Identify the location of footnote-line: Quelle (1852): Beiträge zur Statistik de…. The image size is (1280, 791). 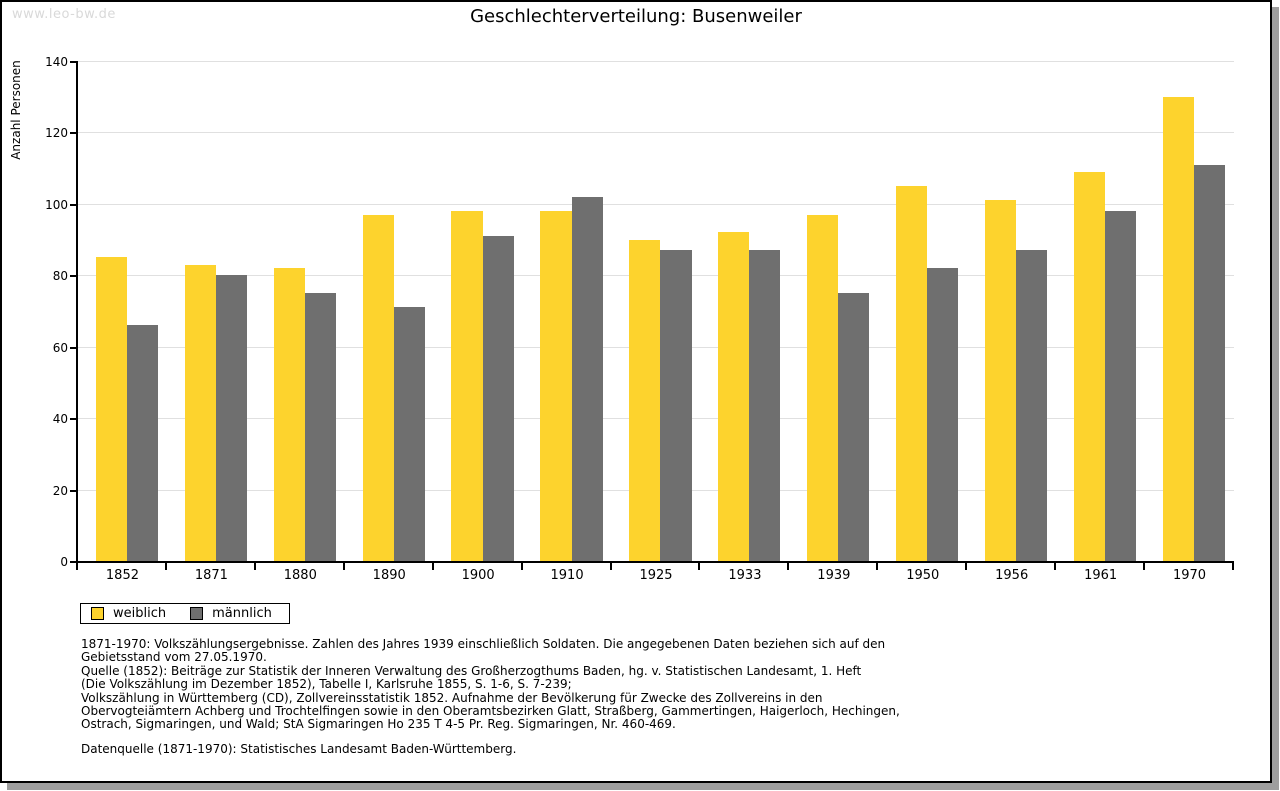
(471, 670).